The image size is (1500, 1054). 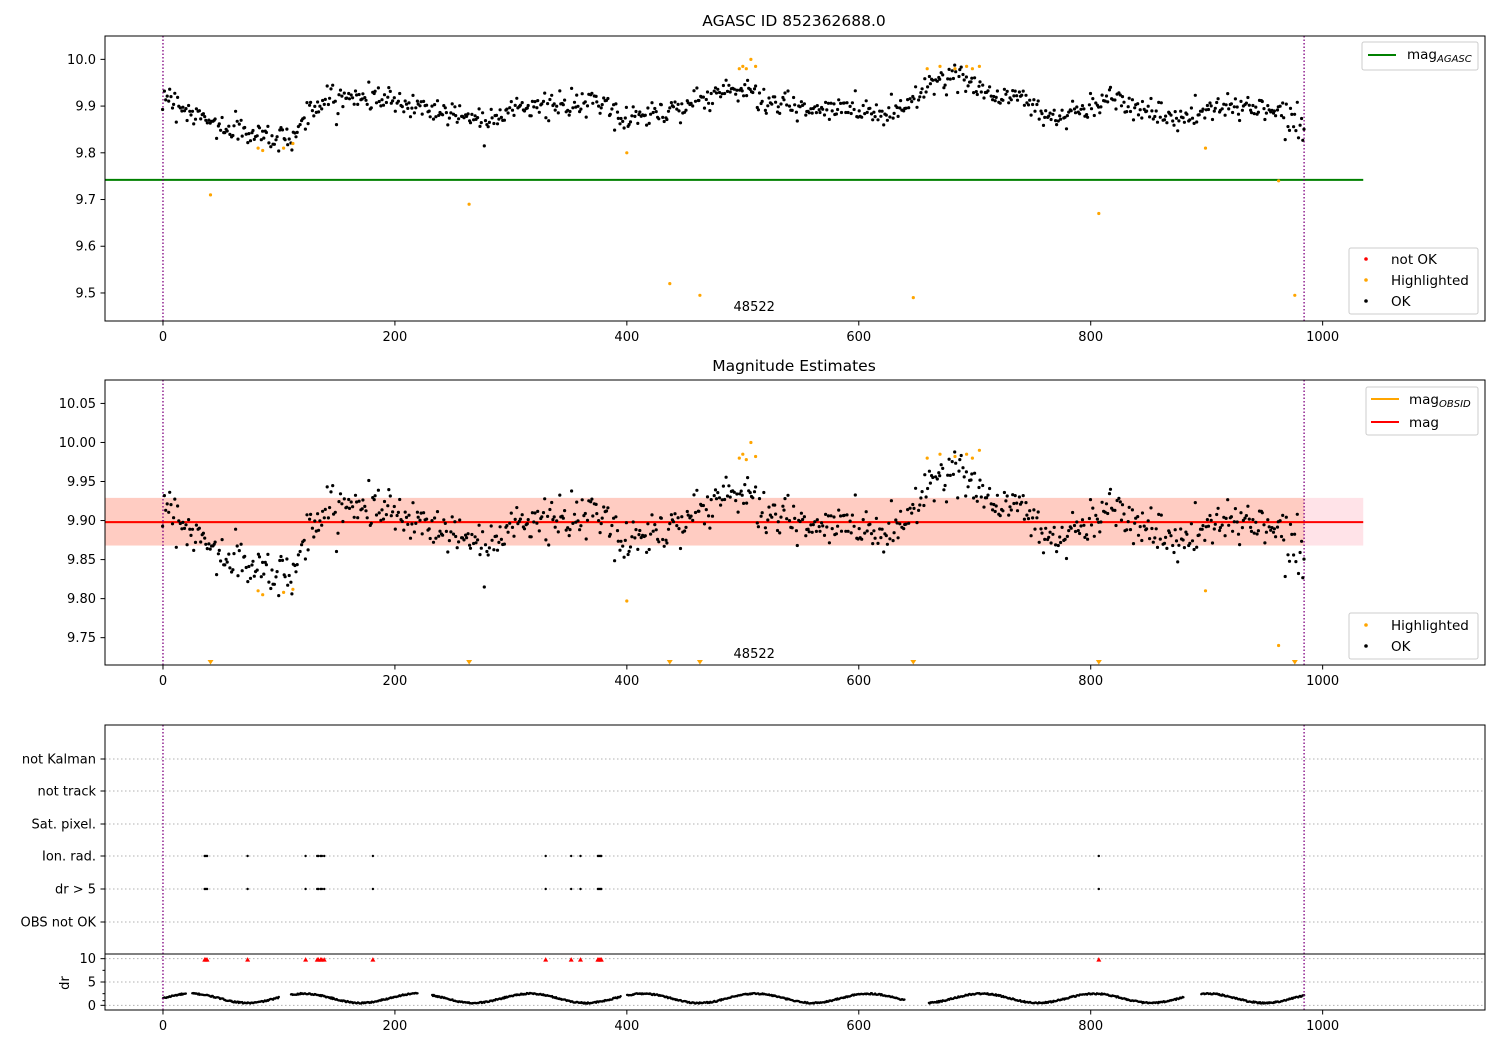 What do you see at coordinates (81, 60) in the screenshot?
I see `y-tick-label: 10.0` at bounding box center [81, 60].